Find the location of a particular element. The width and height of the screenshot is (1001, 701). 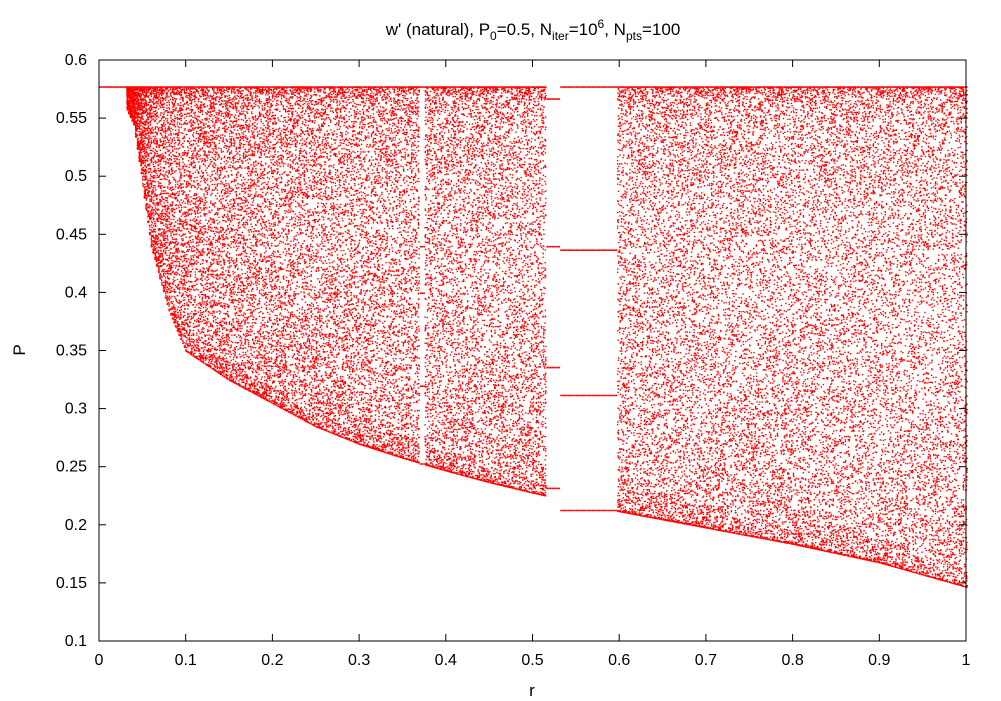

title-npts-subscript: pts is located at coordinates (634, 36).